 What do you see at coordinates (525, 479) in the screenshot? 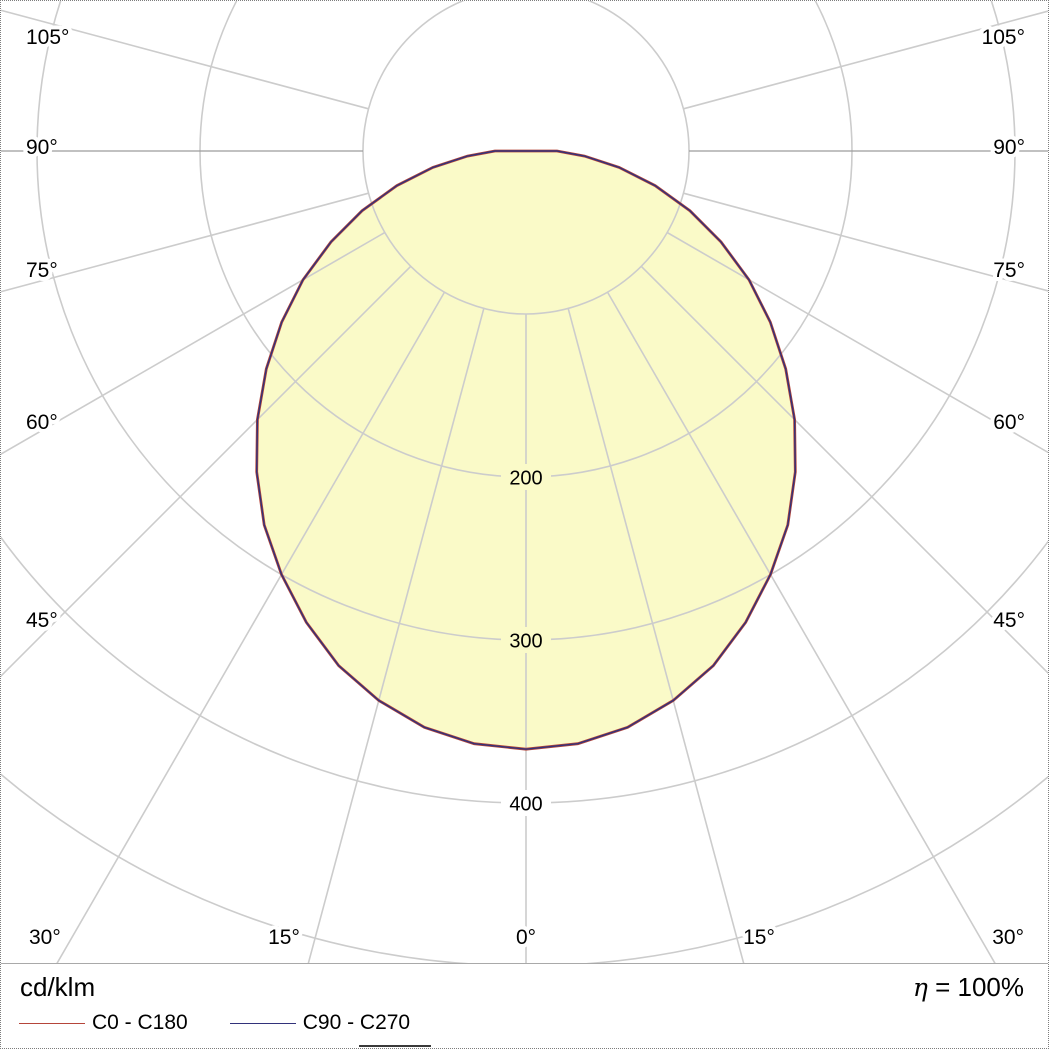
I see `radial-label-200: 200` at bounding box center [525, 479].